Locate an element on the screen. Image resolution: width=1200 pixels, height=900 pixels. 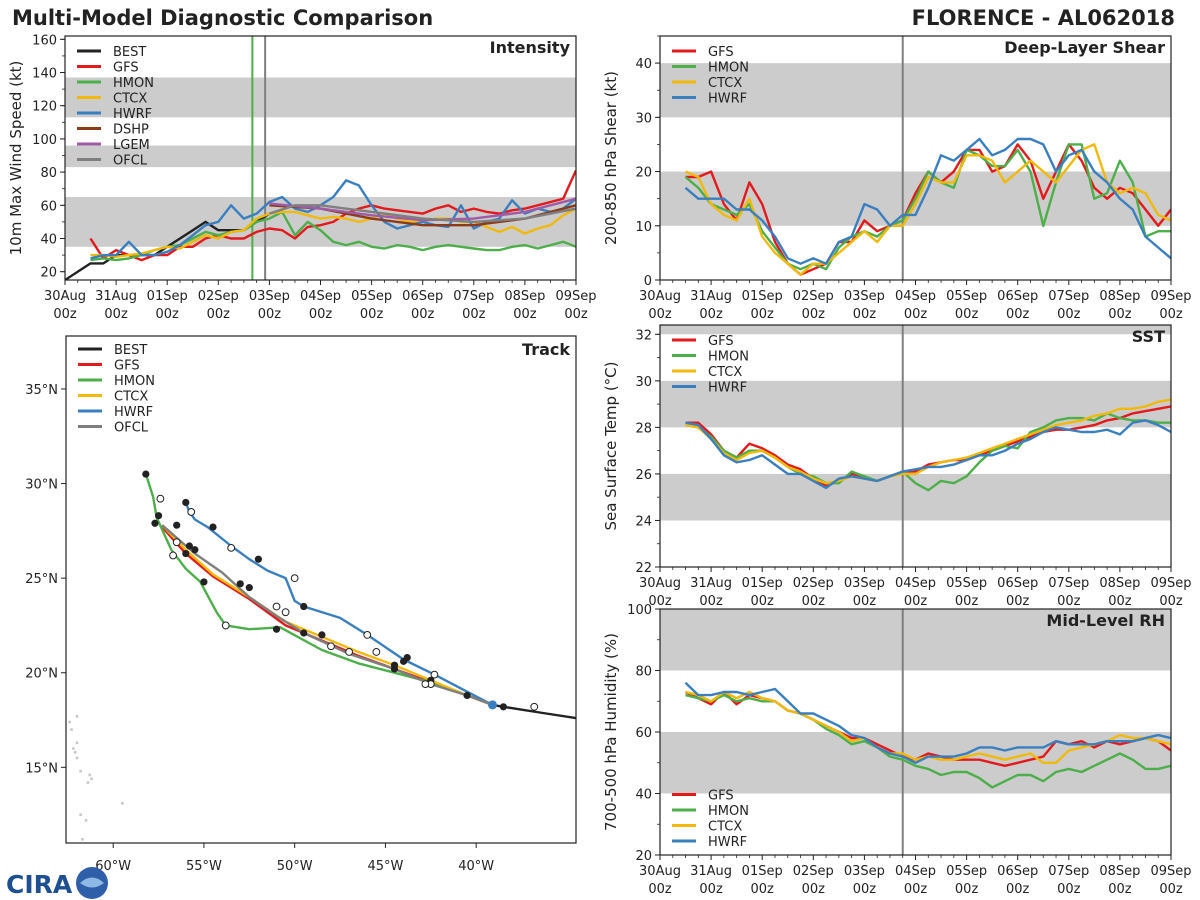
shear-ylabel: 200-850 hPa Shear (kt) is located at coordinates (611, 158).